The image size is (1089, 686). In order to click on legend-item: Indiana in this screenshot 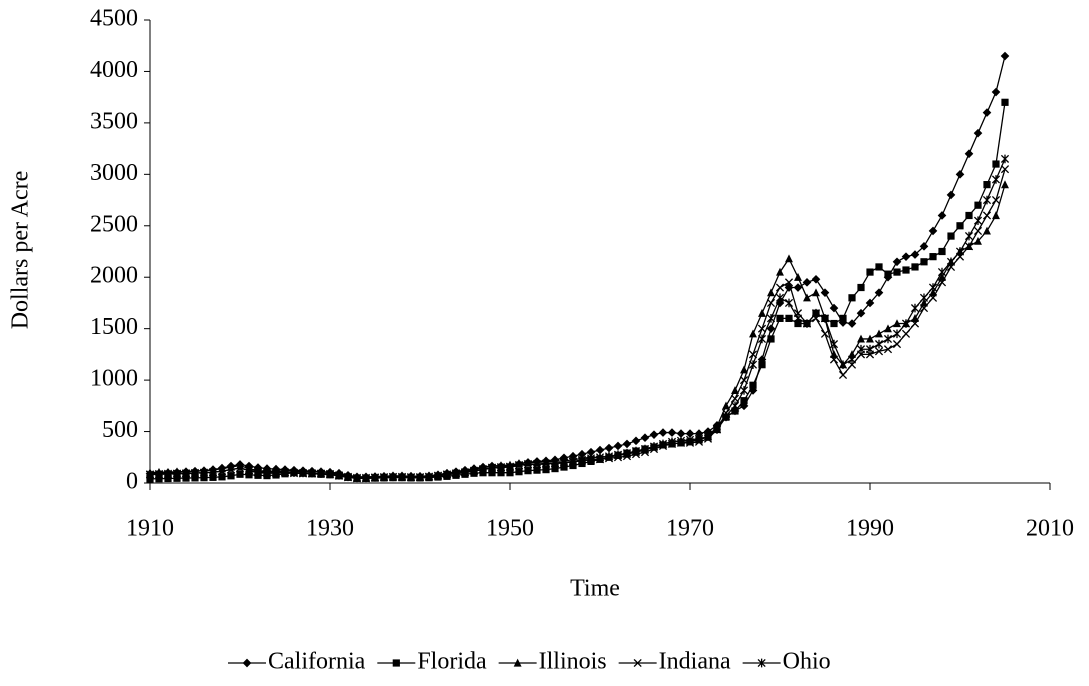, I will do `click(674, 662)`.